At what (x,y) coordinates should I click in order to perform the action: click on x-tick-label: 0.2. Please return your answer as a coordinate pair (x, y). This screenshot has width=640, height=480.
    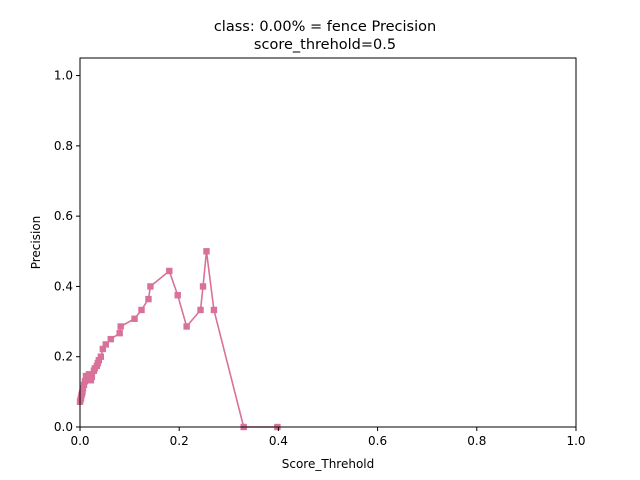
    Looking at the image, I should click on (179, 441).